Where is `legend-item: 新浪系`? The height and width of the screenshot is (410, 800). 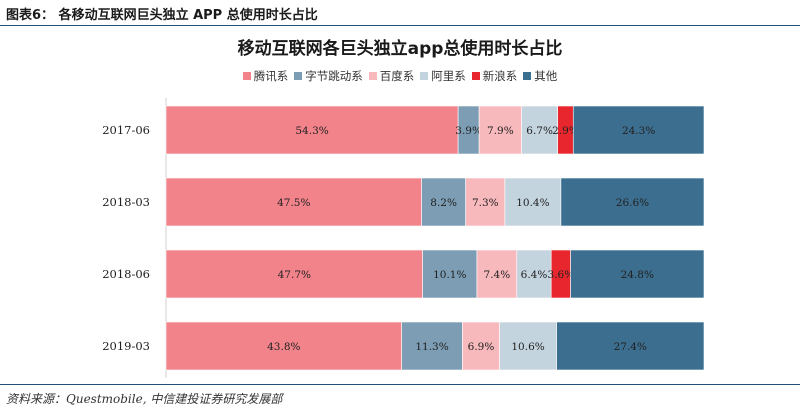
legend-item: 新浪系 is located at coordinates (494, 76).